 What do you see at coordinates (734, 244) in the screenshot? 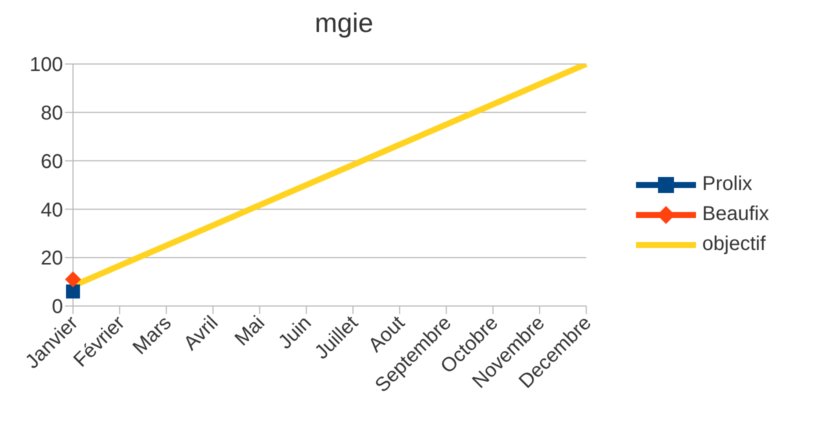
I see `legend-label: objectif` at bounding box center [734, 244].